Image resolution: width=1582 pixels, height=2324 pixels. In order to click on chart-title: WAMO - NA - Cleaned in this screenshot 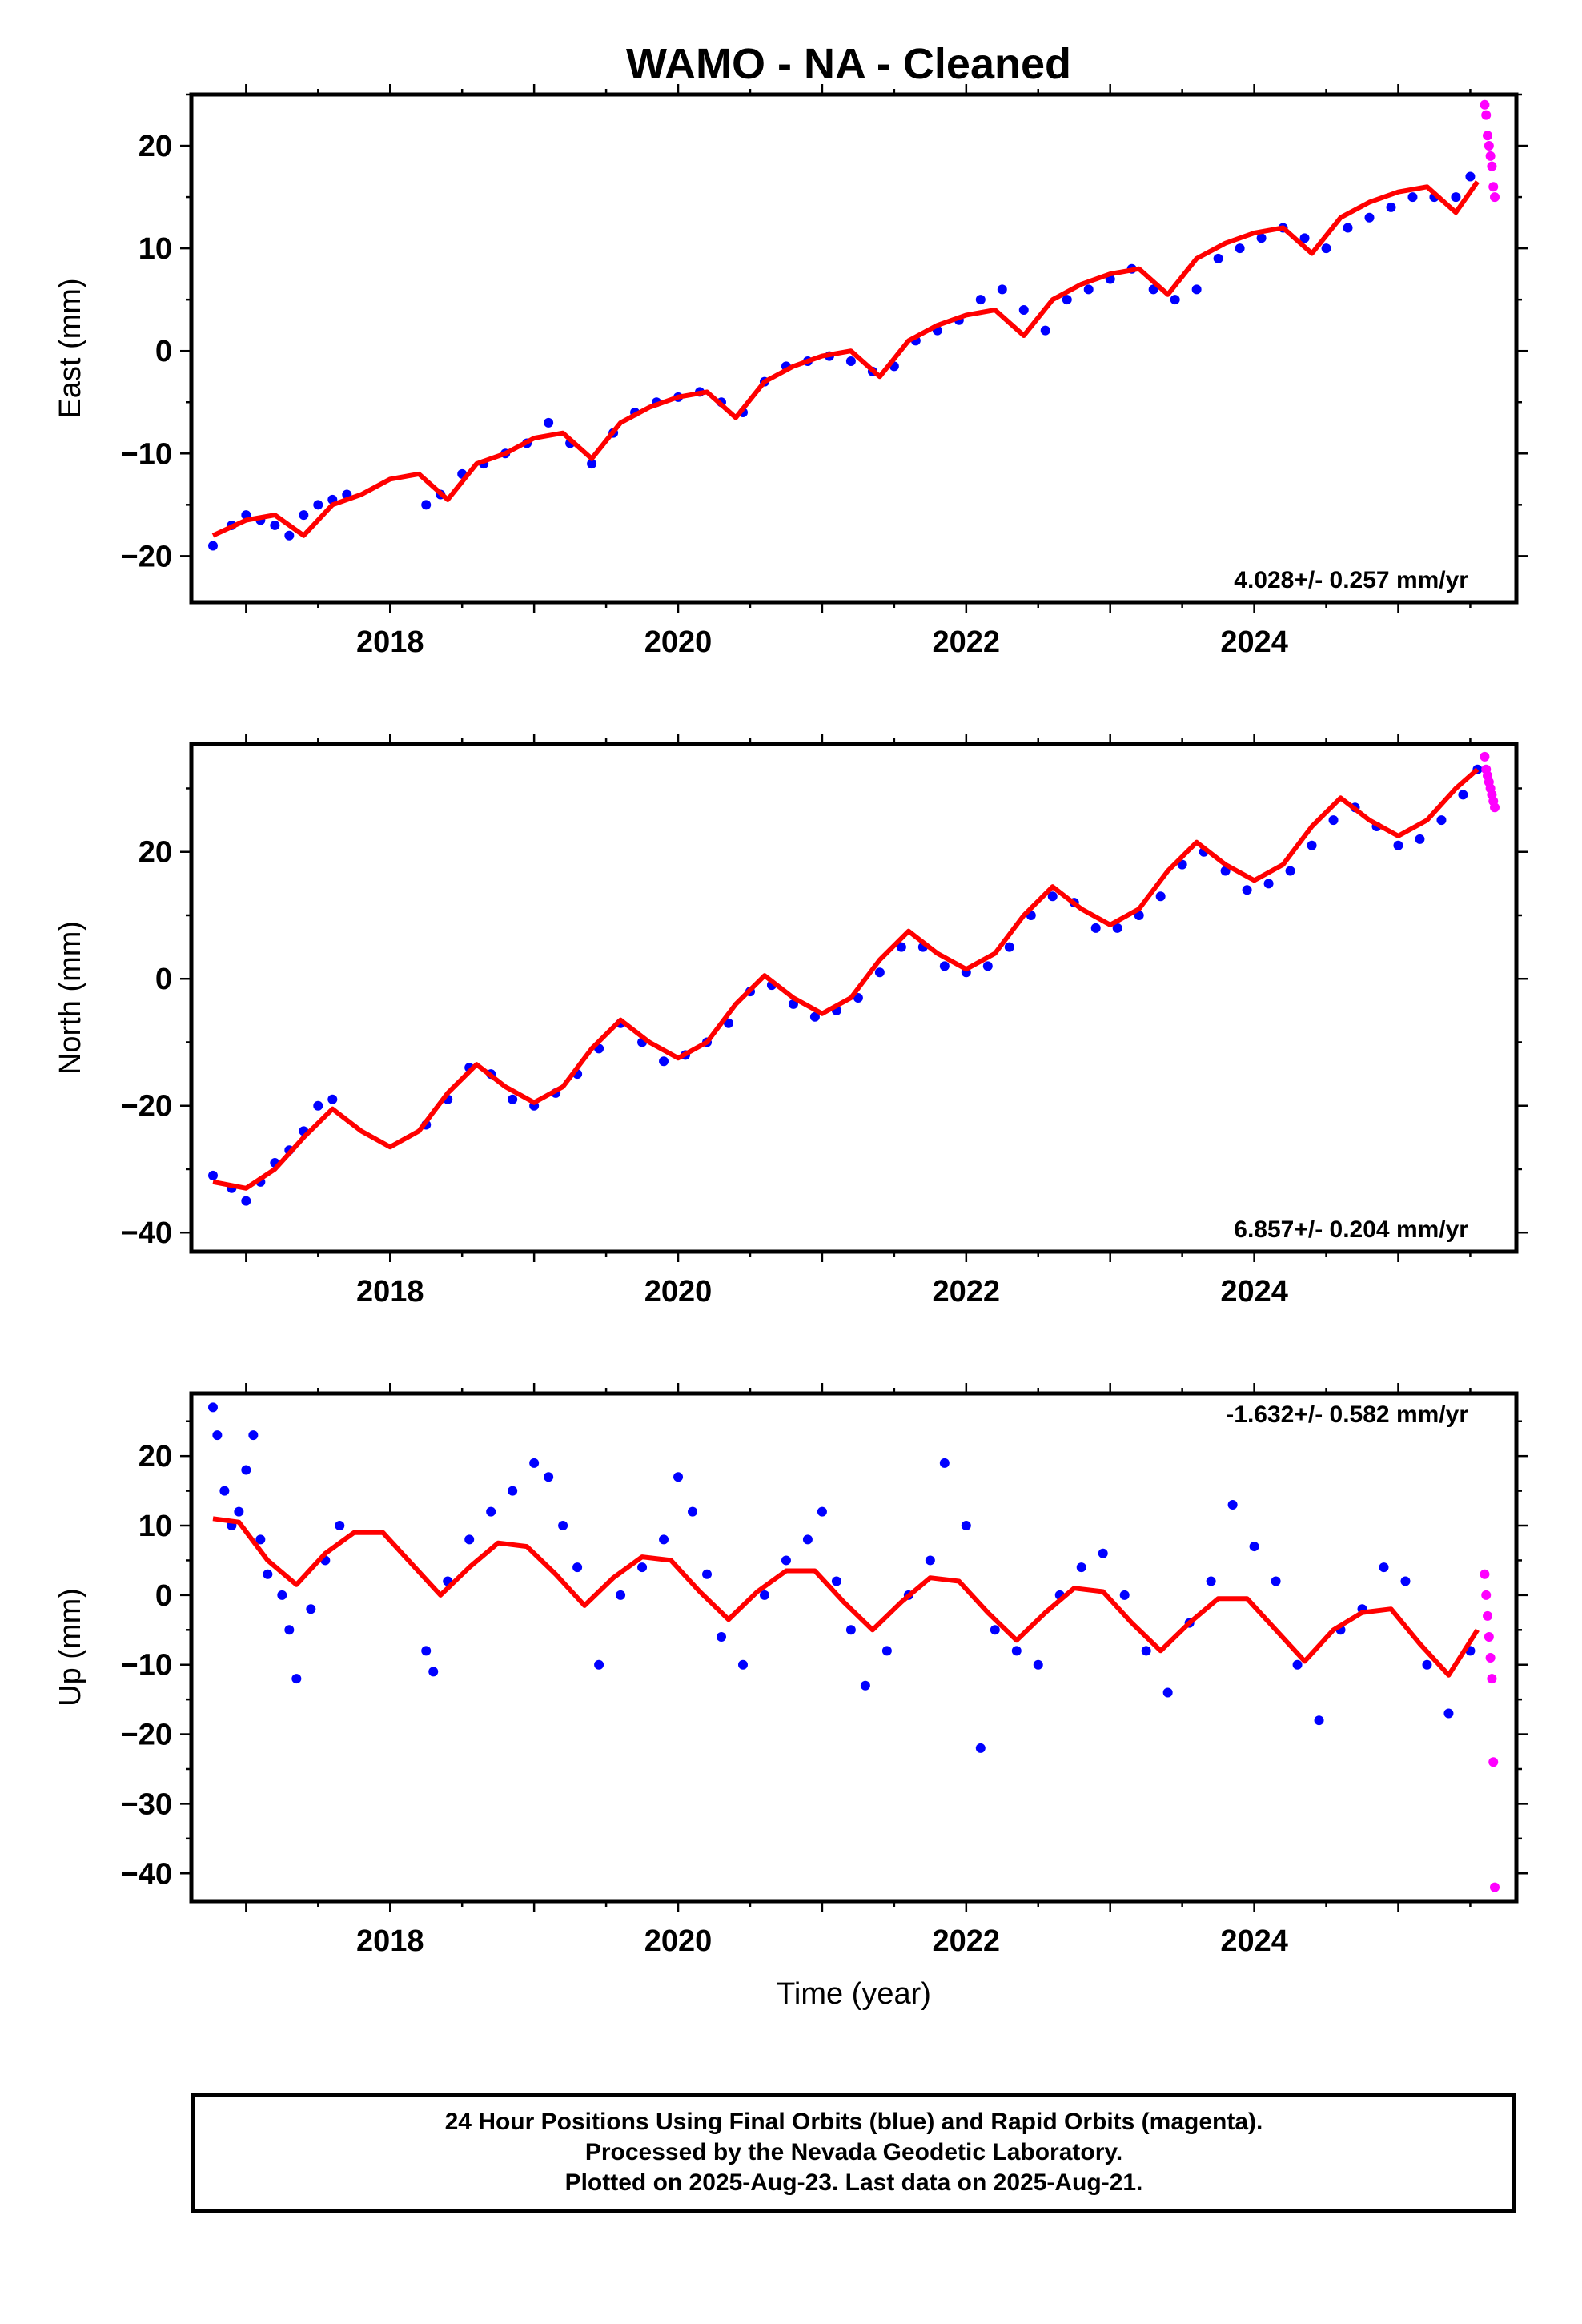, I will do `click(848, 64)`.